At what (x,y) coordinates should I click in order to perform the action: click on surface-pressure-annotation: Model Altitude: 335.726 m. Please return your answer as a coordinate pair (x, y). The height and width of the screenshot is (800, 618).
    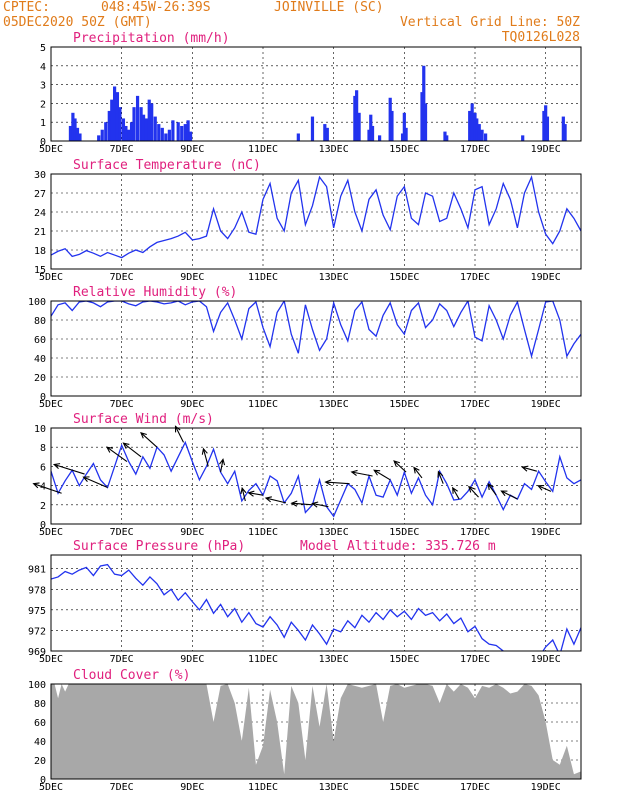
    Looking at the image, I should click on (398, 546).